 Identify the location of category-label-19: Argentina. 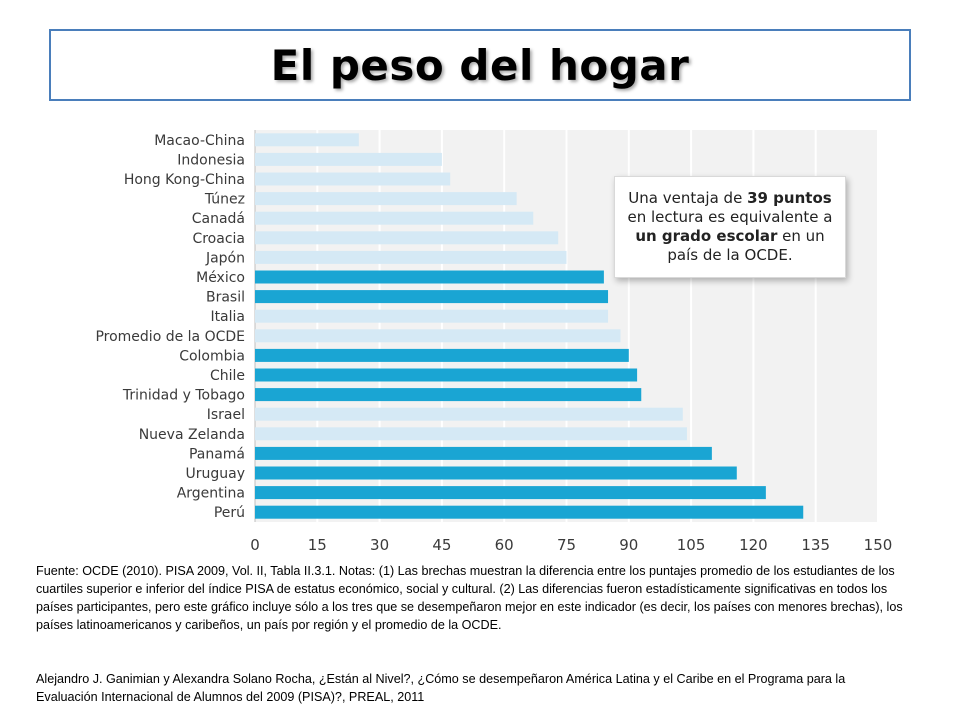
(211, 494).